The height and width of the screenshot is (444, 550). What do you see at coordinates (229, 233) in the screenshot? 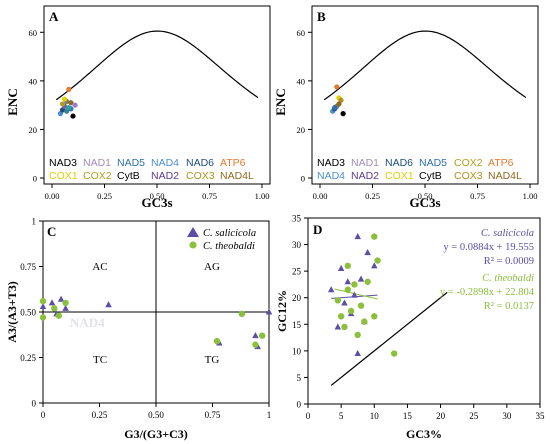
I see `panel-c-legend-salicicola: C. salicicola` at bounding box center [229, 233].